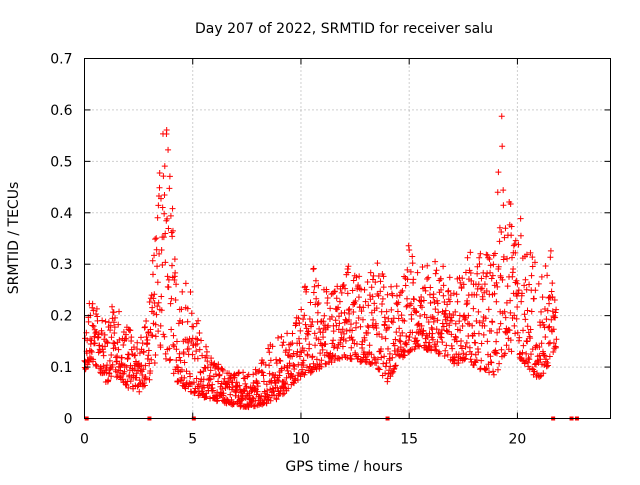  Describe the element at coordinates (61, 265) in the screenshot. I see `y-tick-label: 0.3` at that location.